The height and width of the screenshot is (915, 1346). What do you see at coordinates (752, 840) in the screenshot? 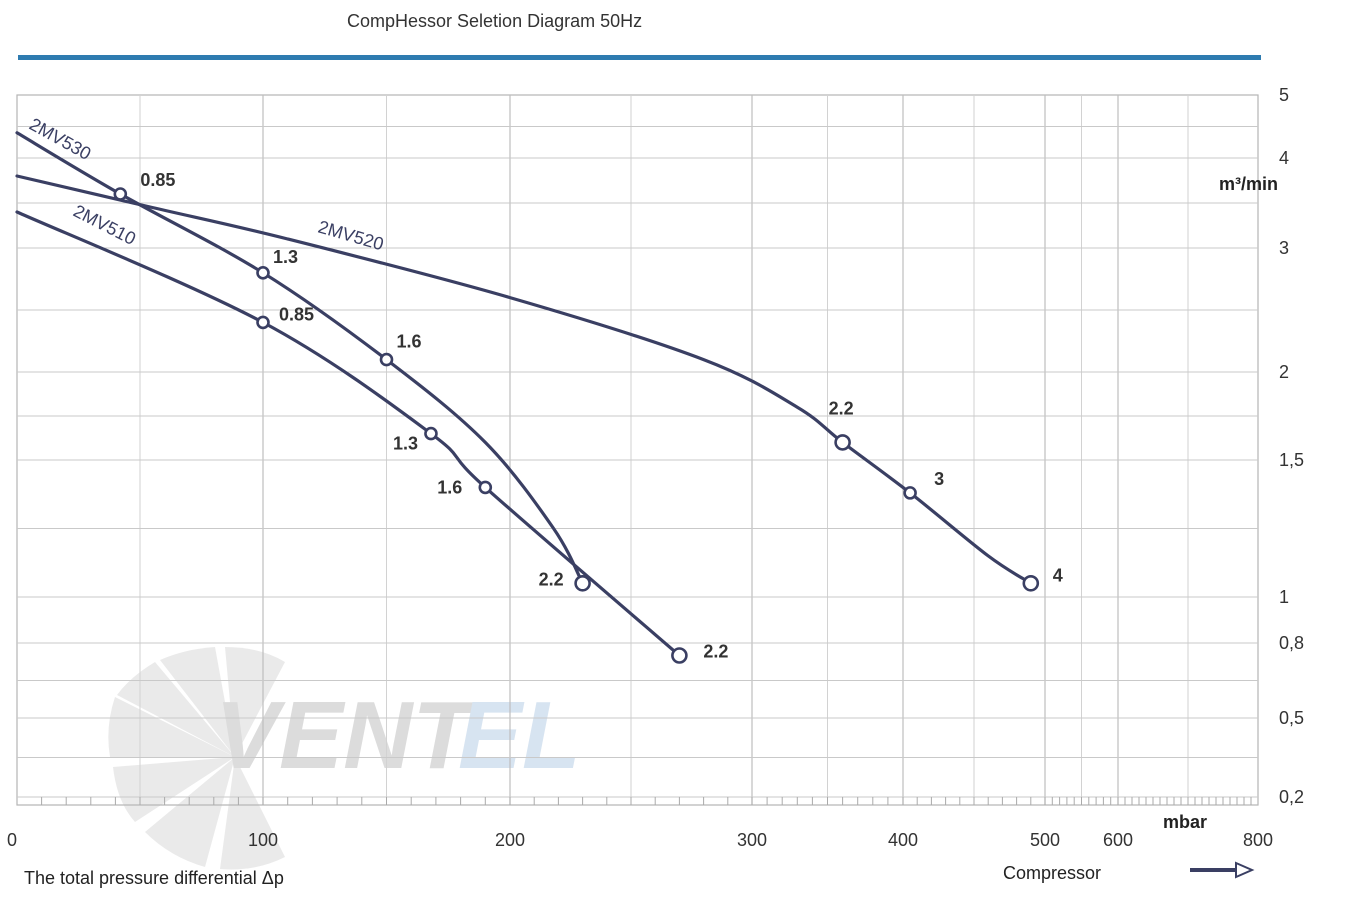
I see `x-tick-label: 300` at bounding box center [752, 840].